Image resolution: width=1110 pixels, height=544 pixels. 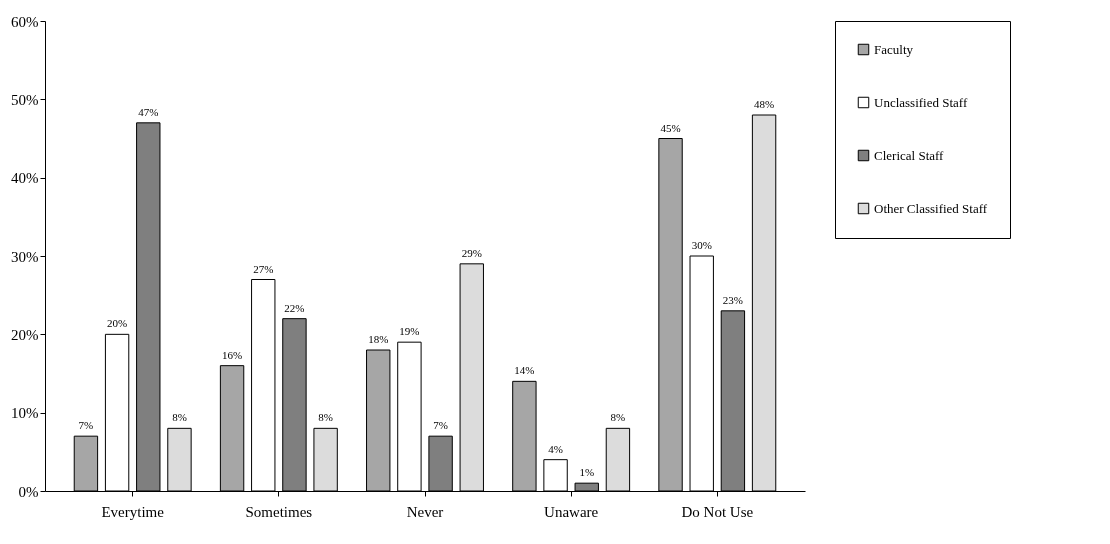 What do you see at coordinates (471, 252) in the screenshot?
I see `data-label: 29%` at bounding box center [471, 252].